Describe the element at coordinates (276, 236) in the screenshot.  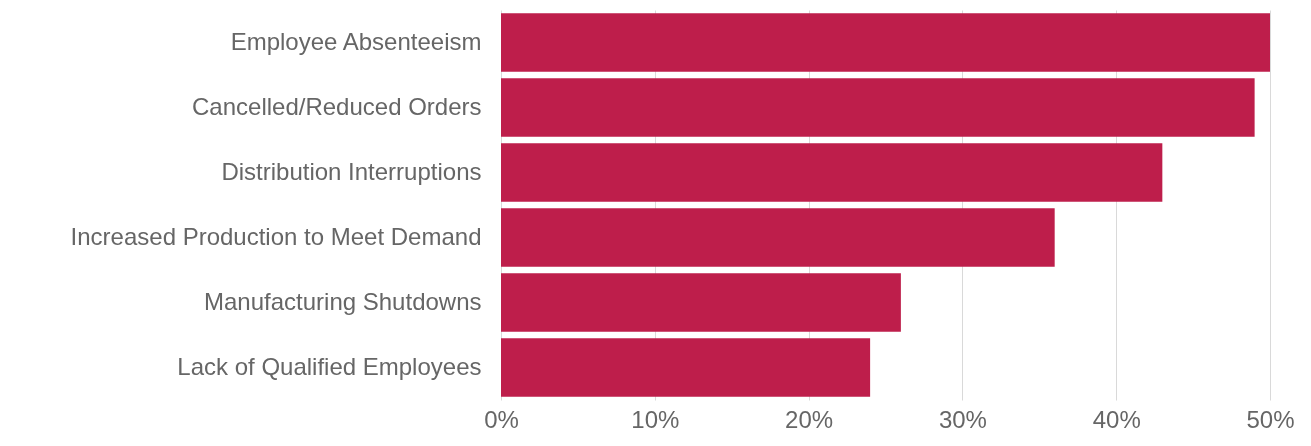
I see `y-tick-label: Increased Production to Meet Demand` at that location.